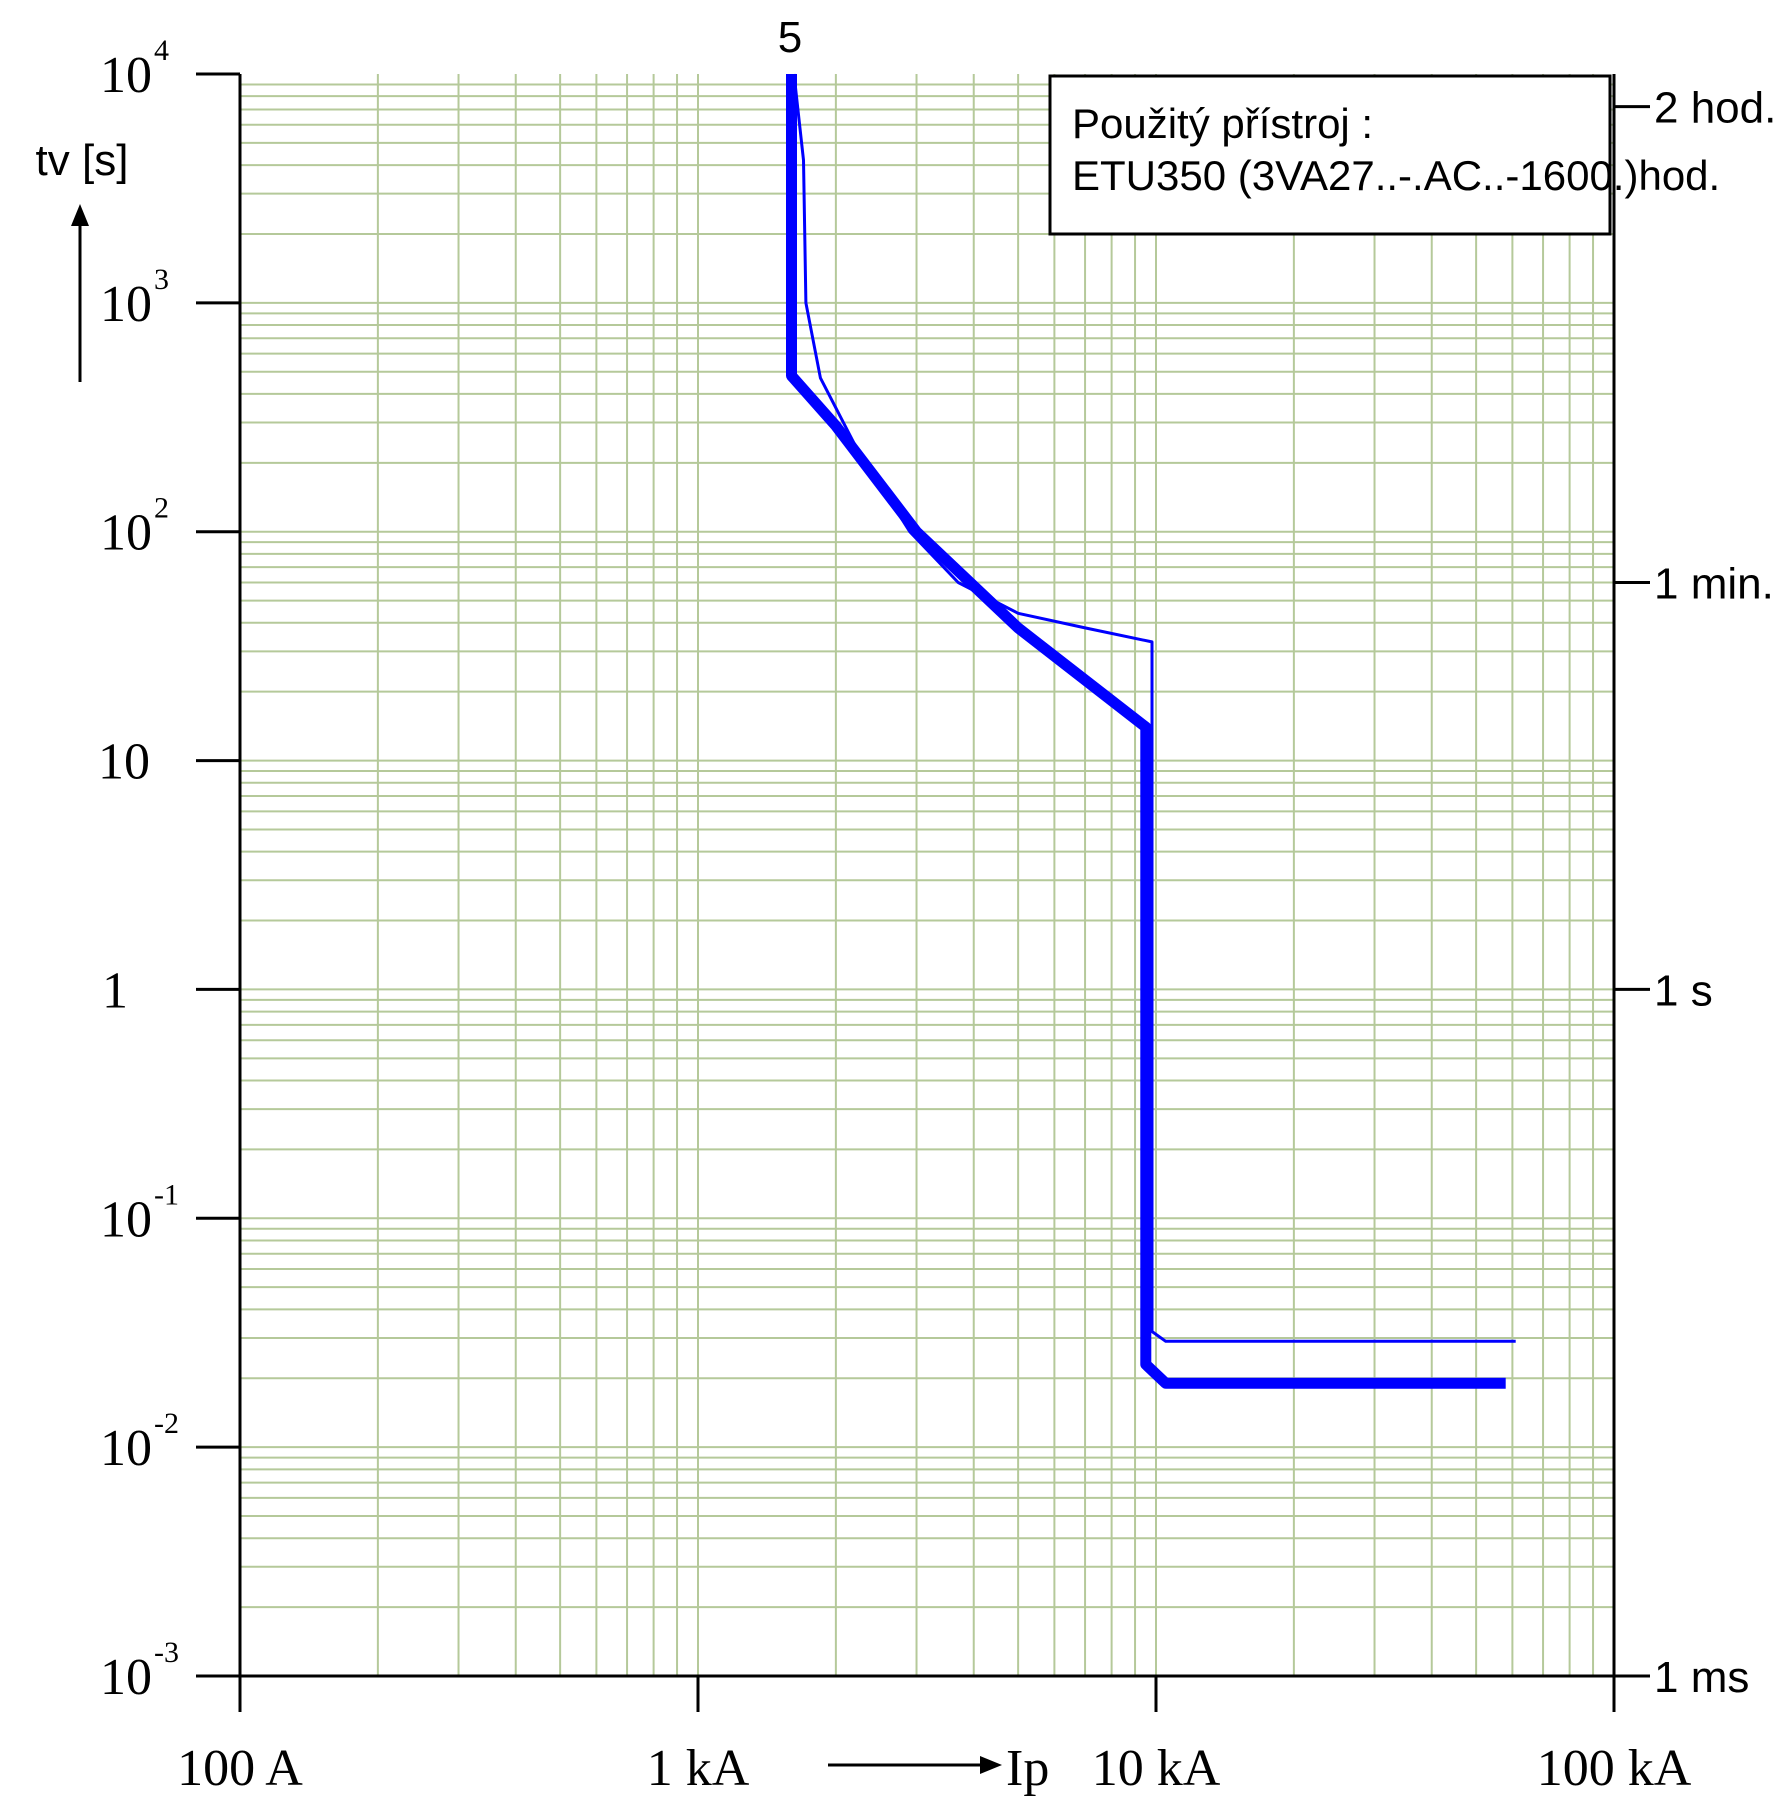 Image resolution: width=1783 pixels, height=1801 pixels. Describe the element at coordinates (166, 1652) in the screenshot. I see `y-tick-label-exponent: -3` at that location.